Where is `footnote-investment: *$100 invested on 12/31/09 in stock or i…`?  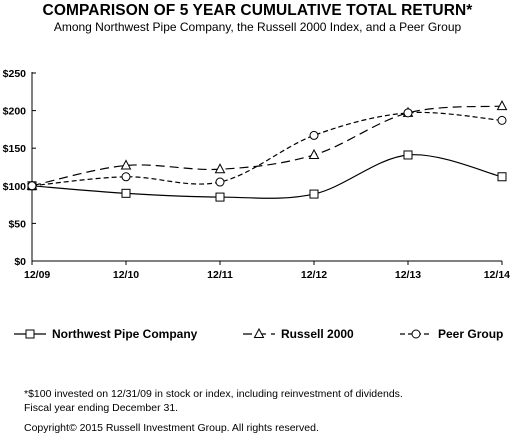 footnote-investment: *$100 invested on 12/31/09 in stock or i… is located at coordinates (213, 394).